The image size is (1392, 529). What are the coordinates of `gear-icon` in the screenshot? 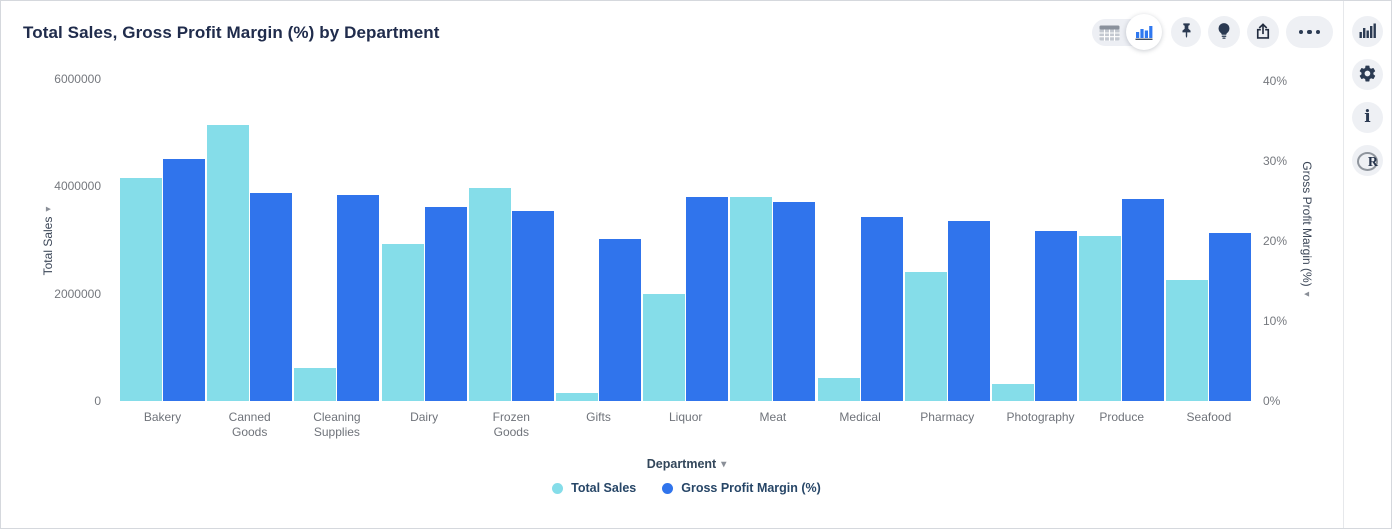 It's located at (1367, 75).